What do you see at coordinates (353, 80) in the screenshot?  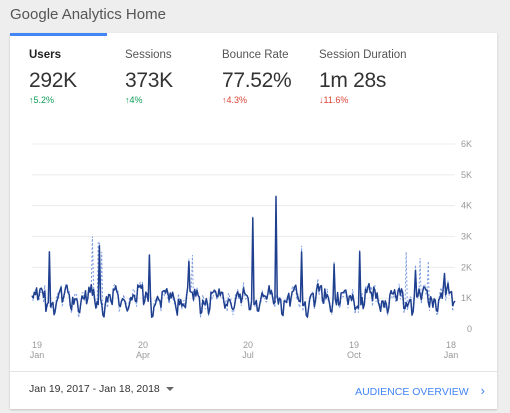 I see `metric-value: 1m 28s` at bounding box center [353, 80].